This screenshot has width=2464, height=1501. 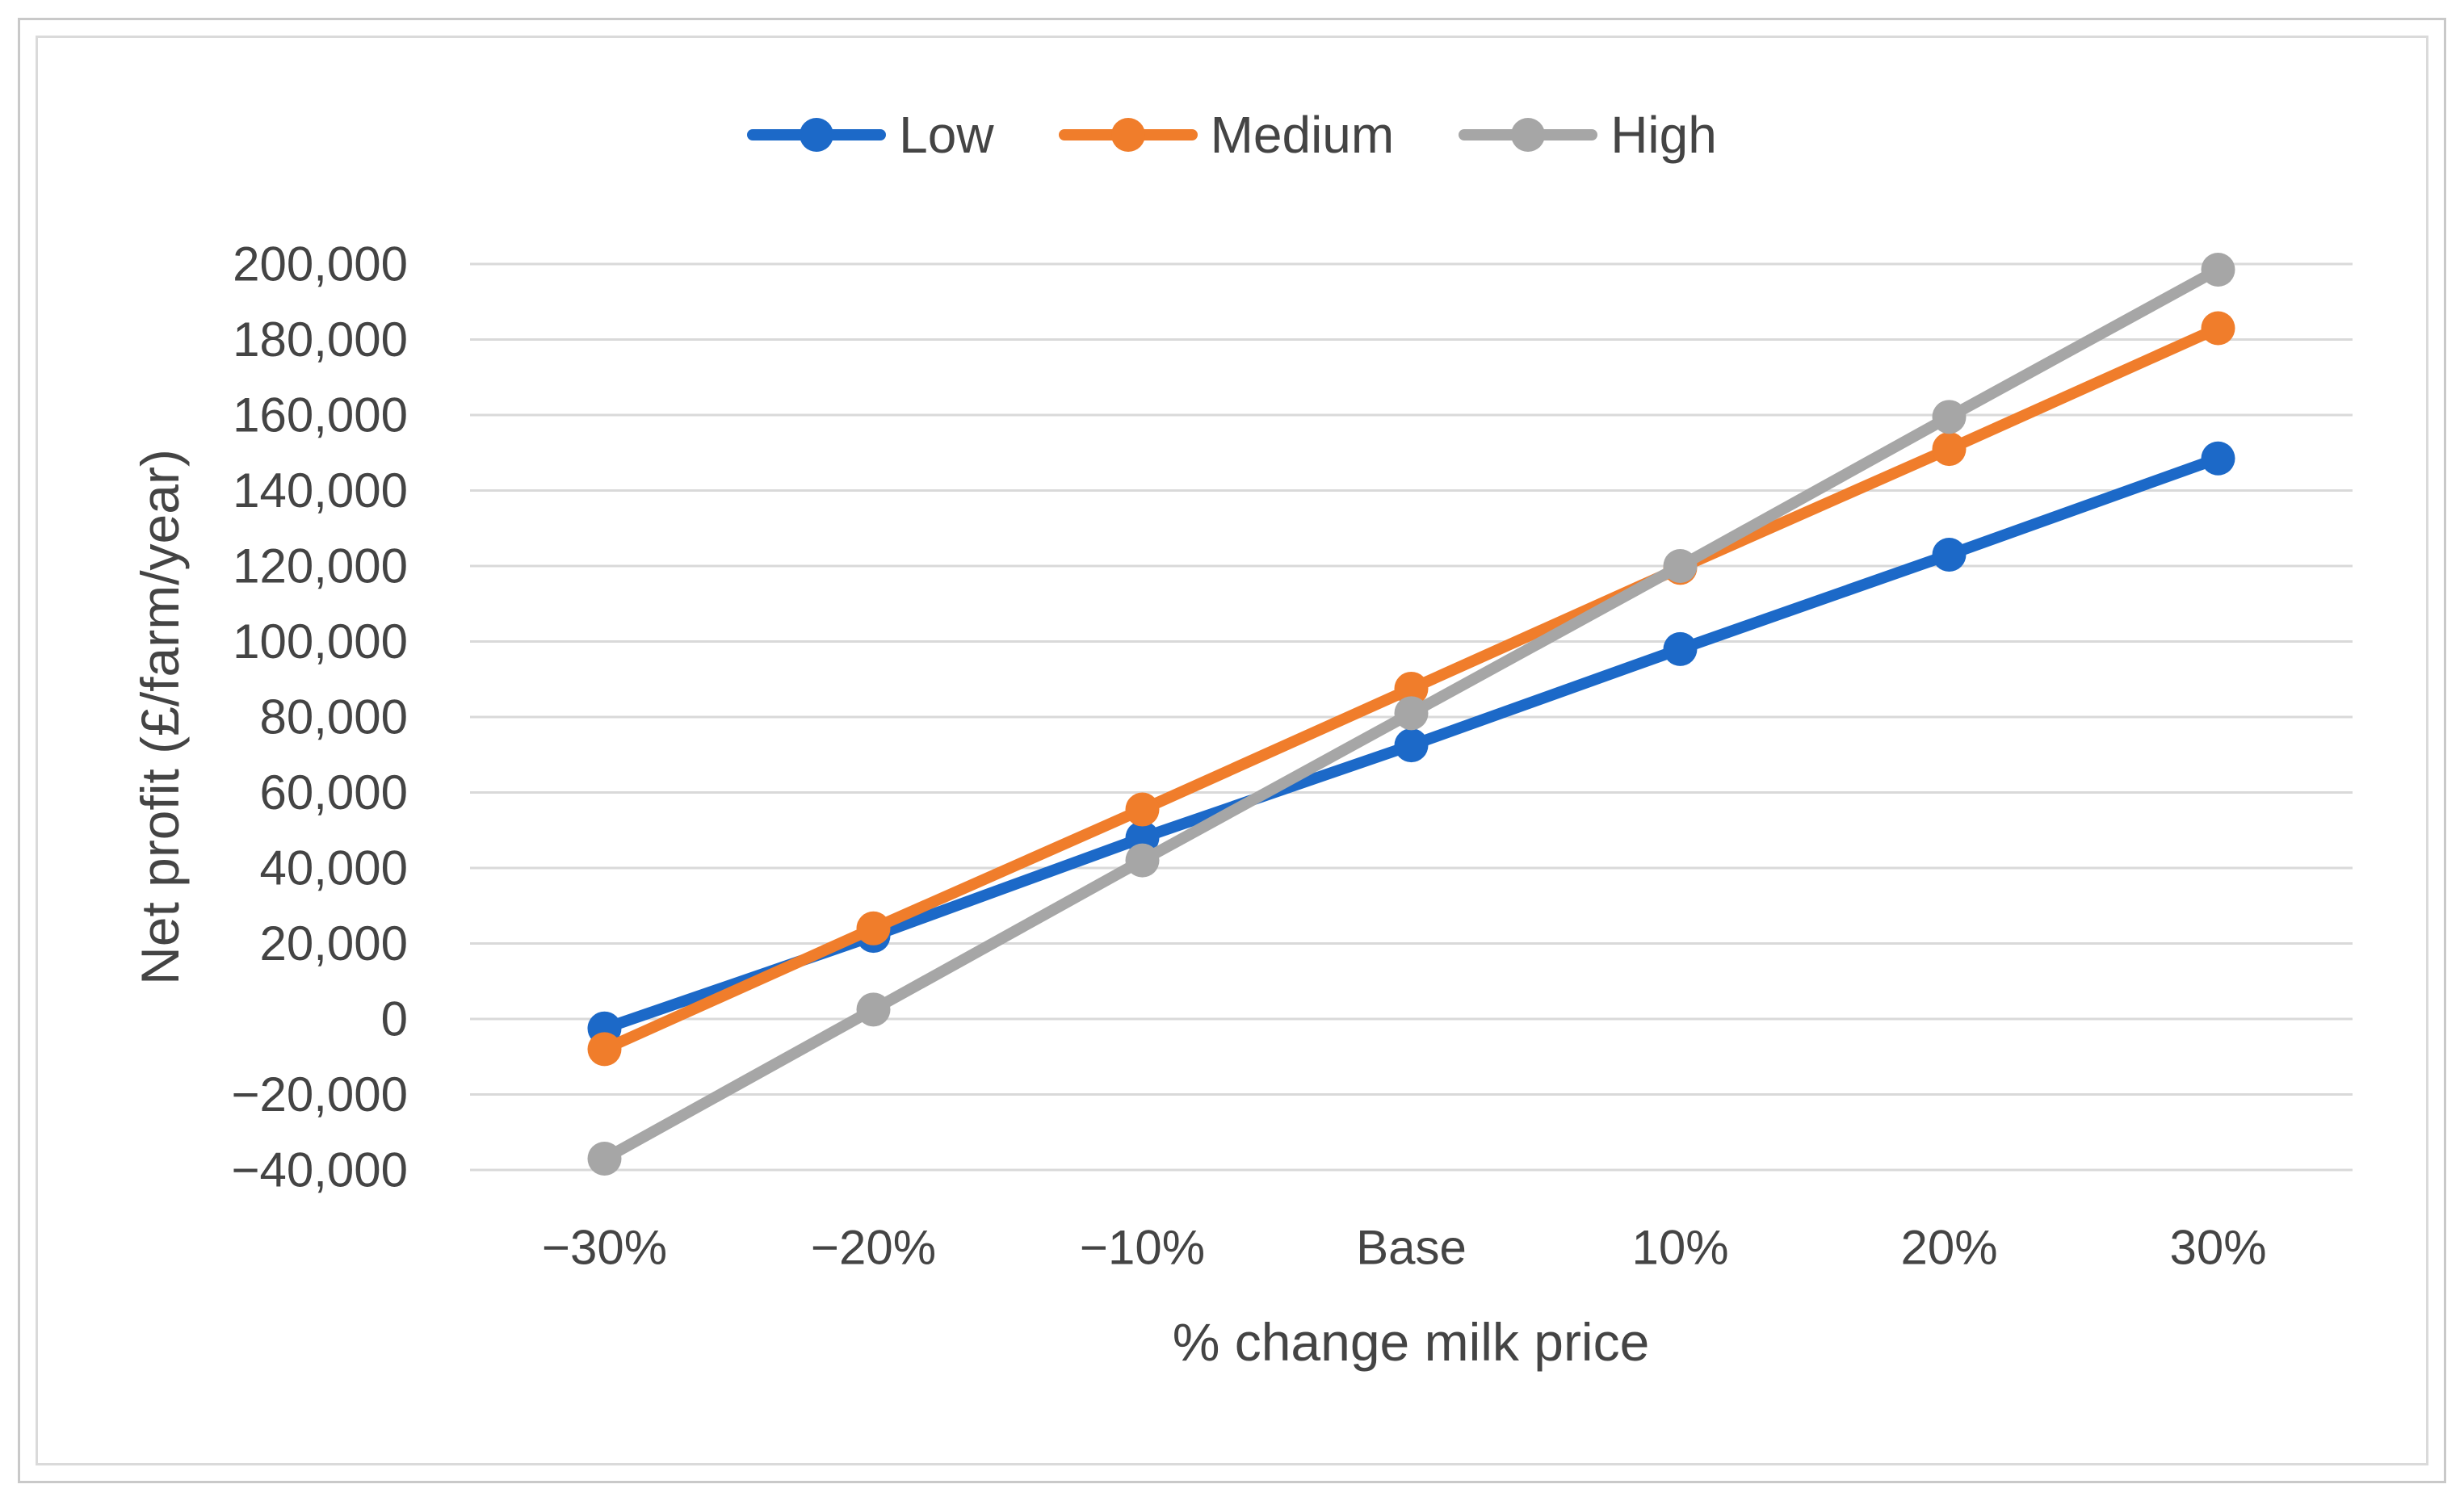 What do you see at coordinates (605, 1248) in the screenshot?
I see `x-tick-label: −30%` at bounding box center [605, 1248].